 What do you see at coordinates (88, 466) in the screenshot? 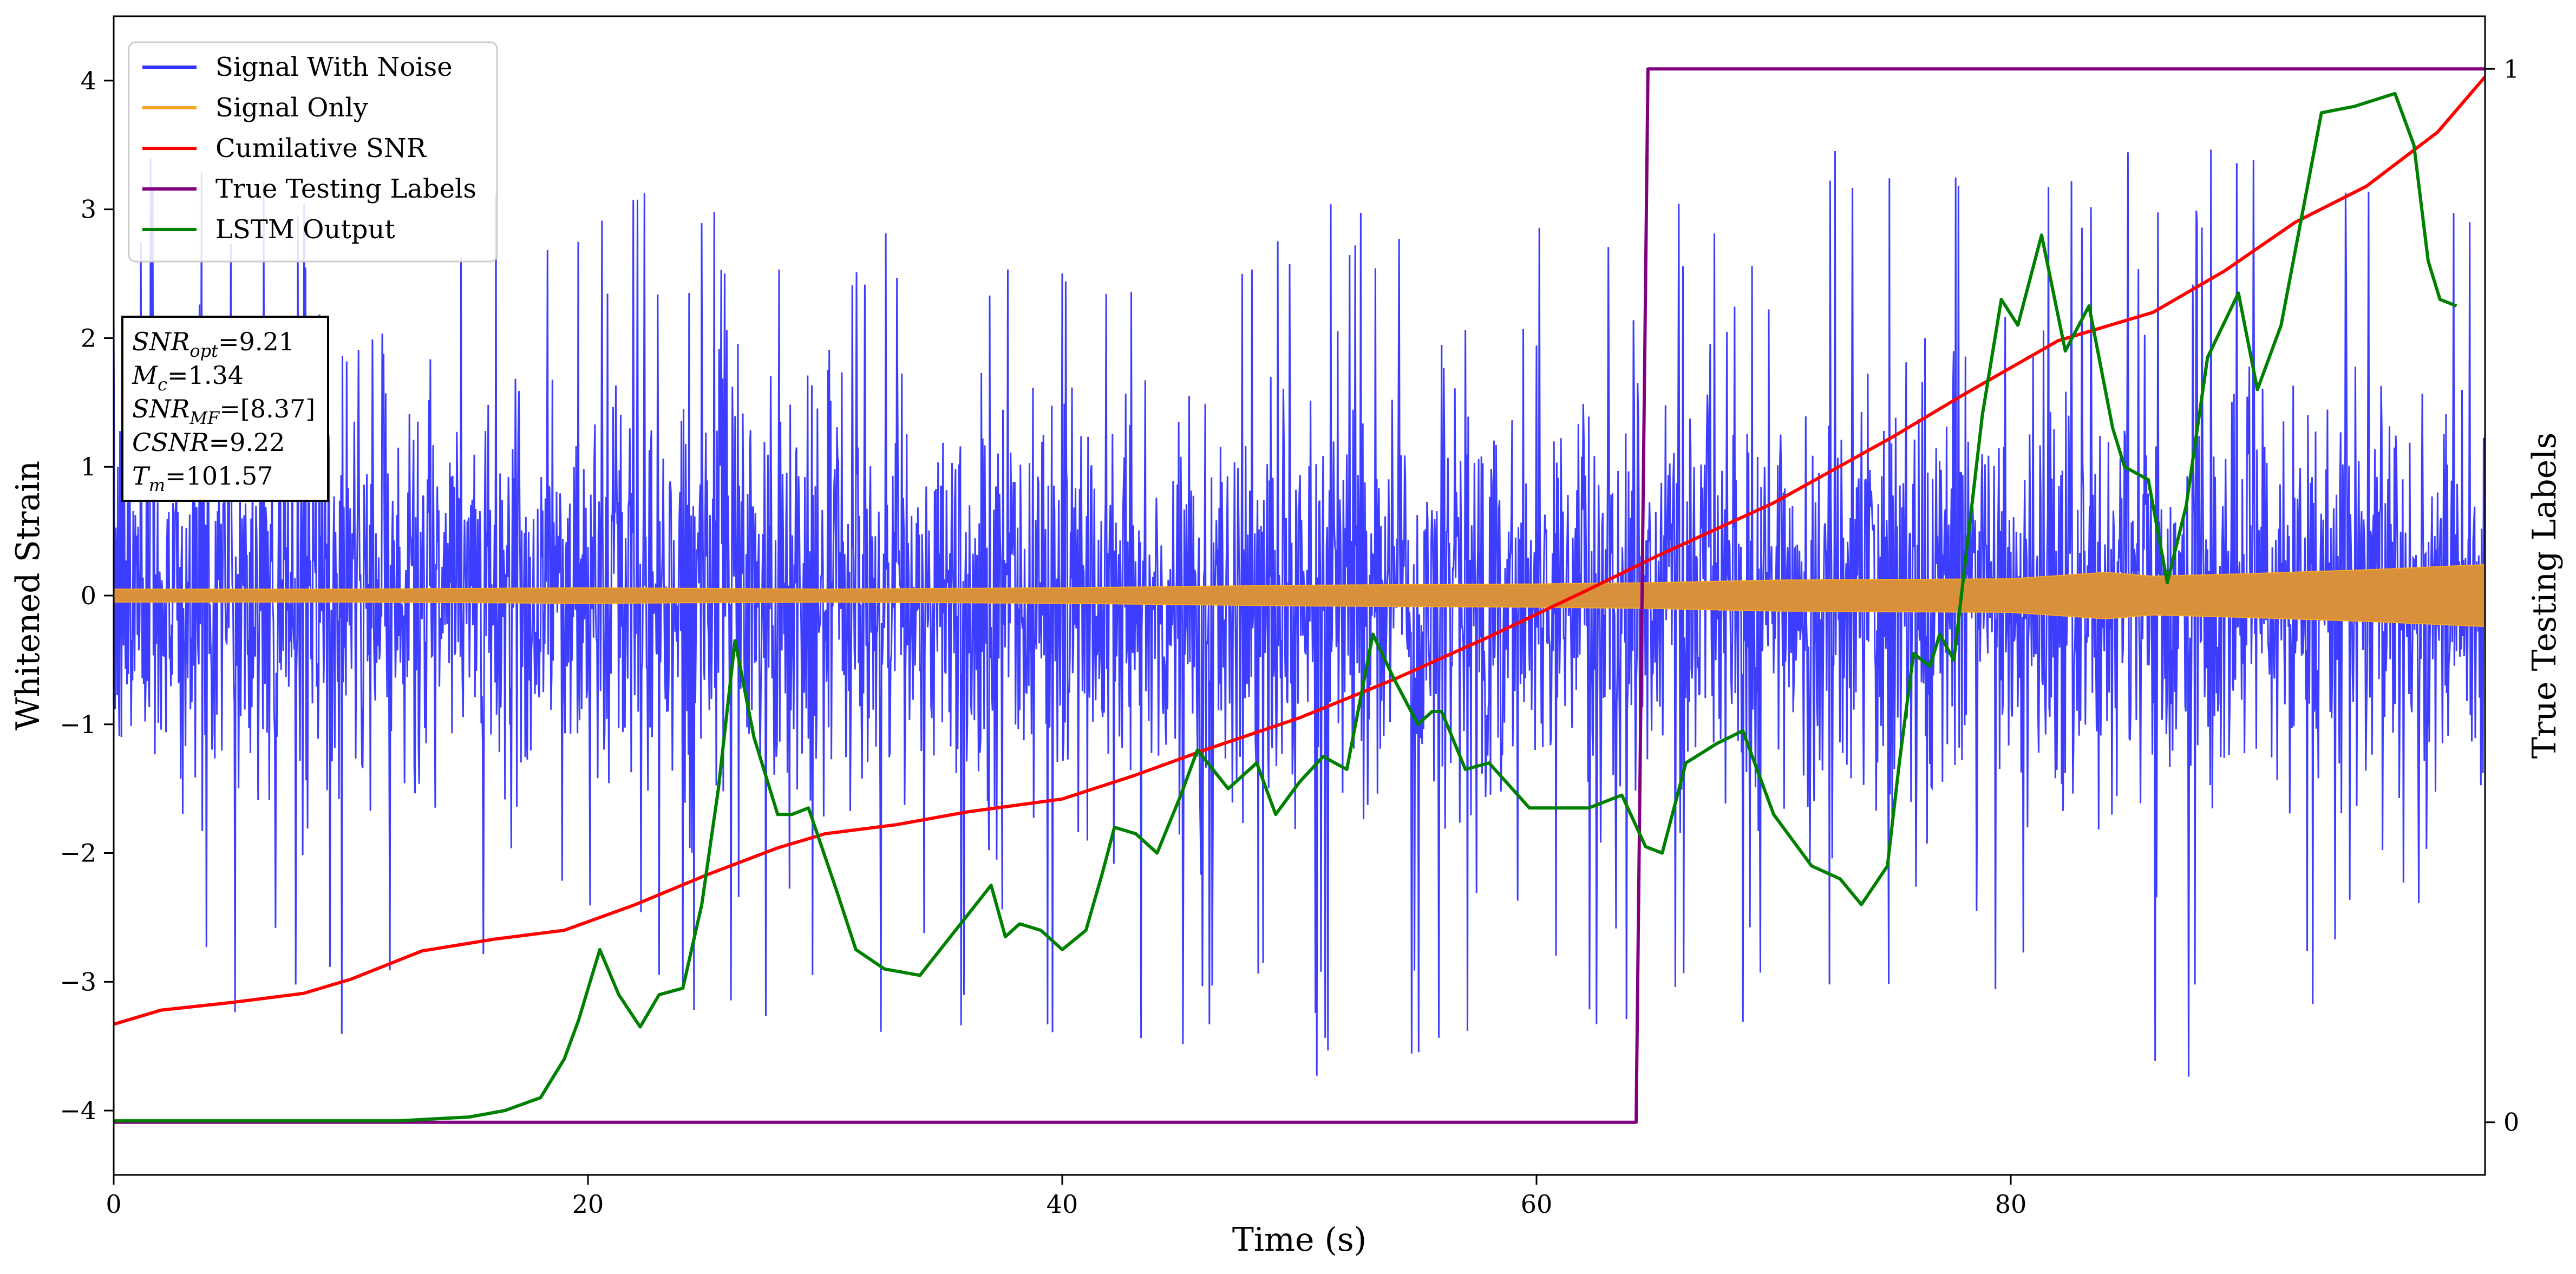
I see `y-tick-label: 1` at bounding box center [88, 466].